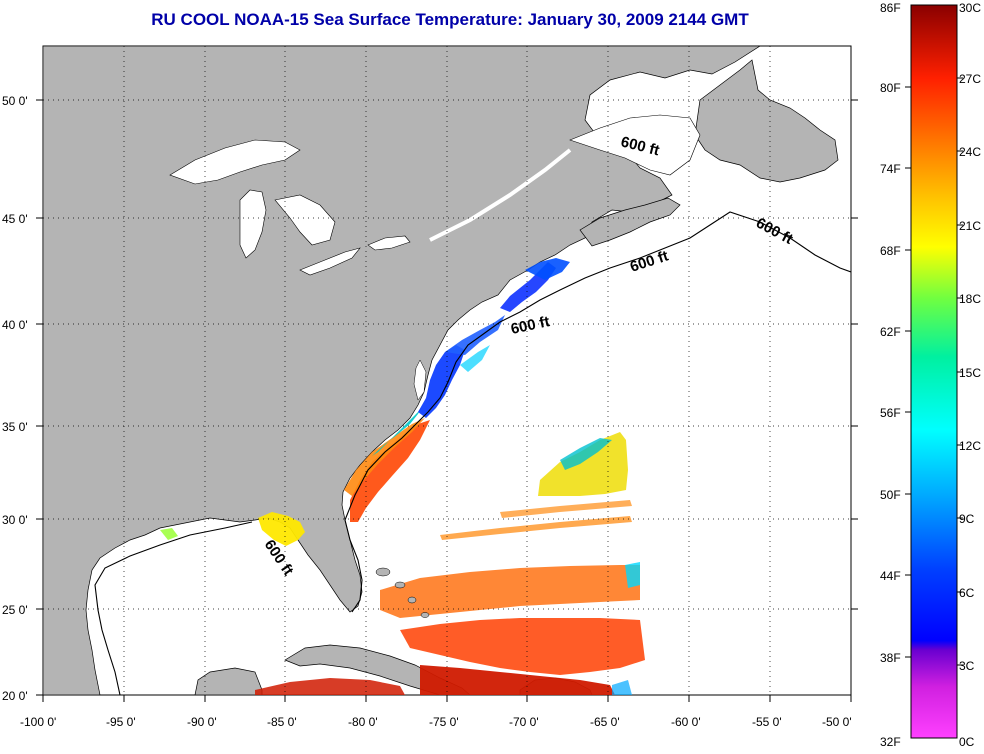 The height and width of the screenshot is (754, 984). Describe the element at coordinates (686, 722) in the screenshot. I see `lon-label: -60 0'` at that location.